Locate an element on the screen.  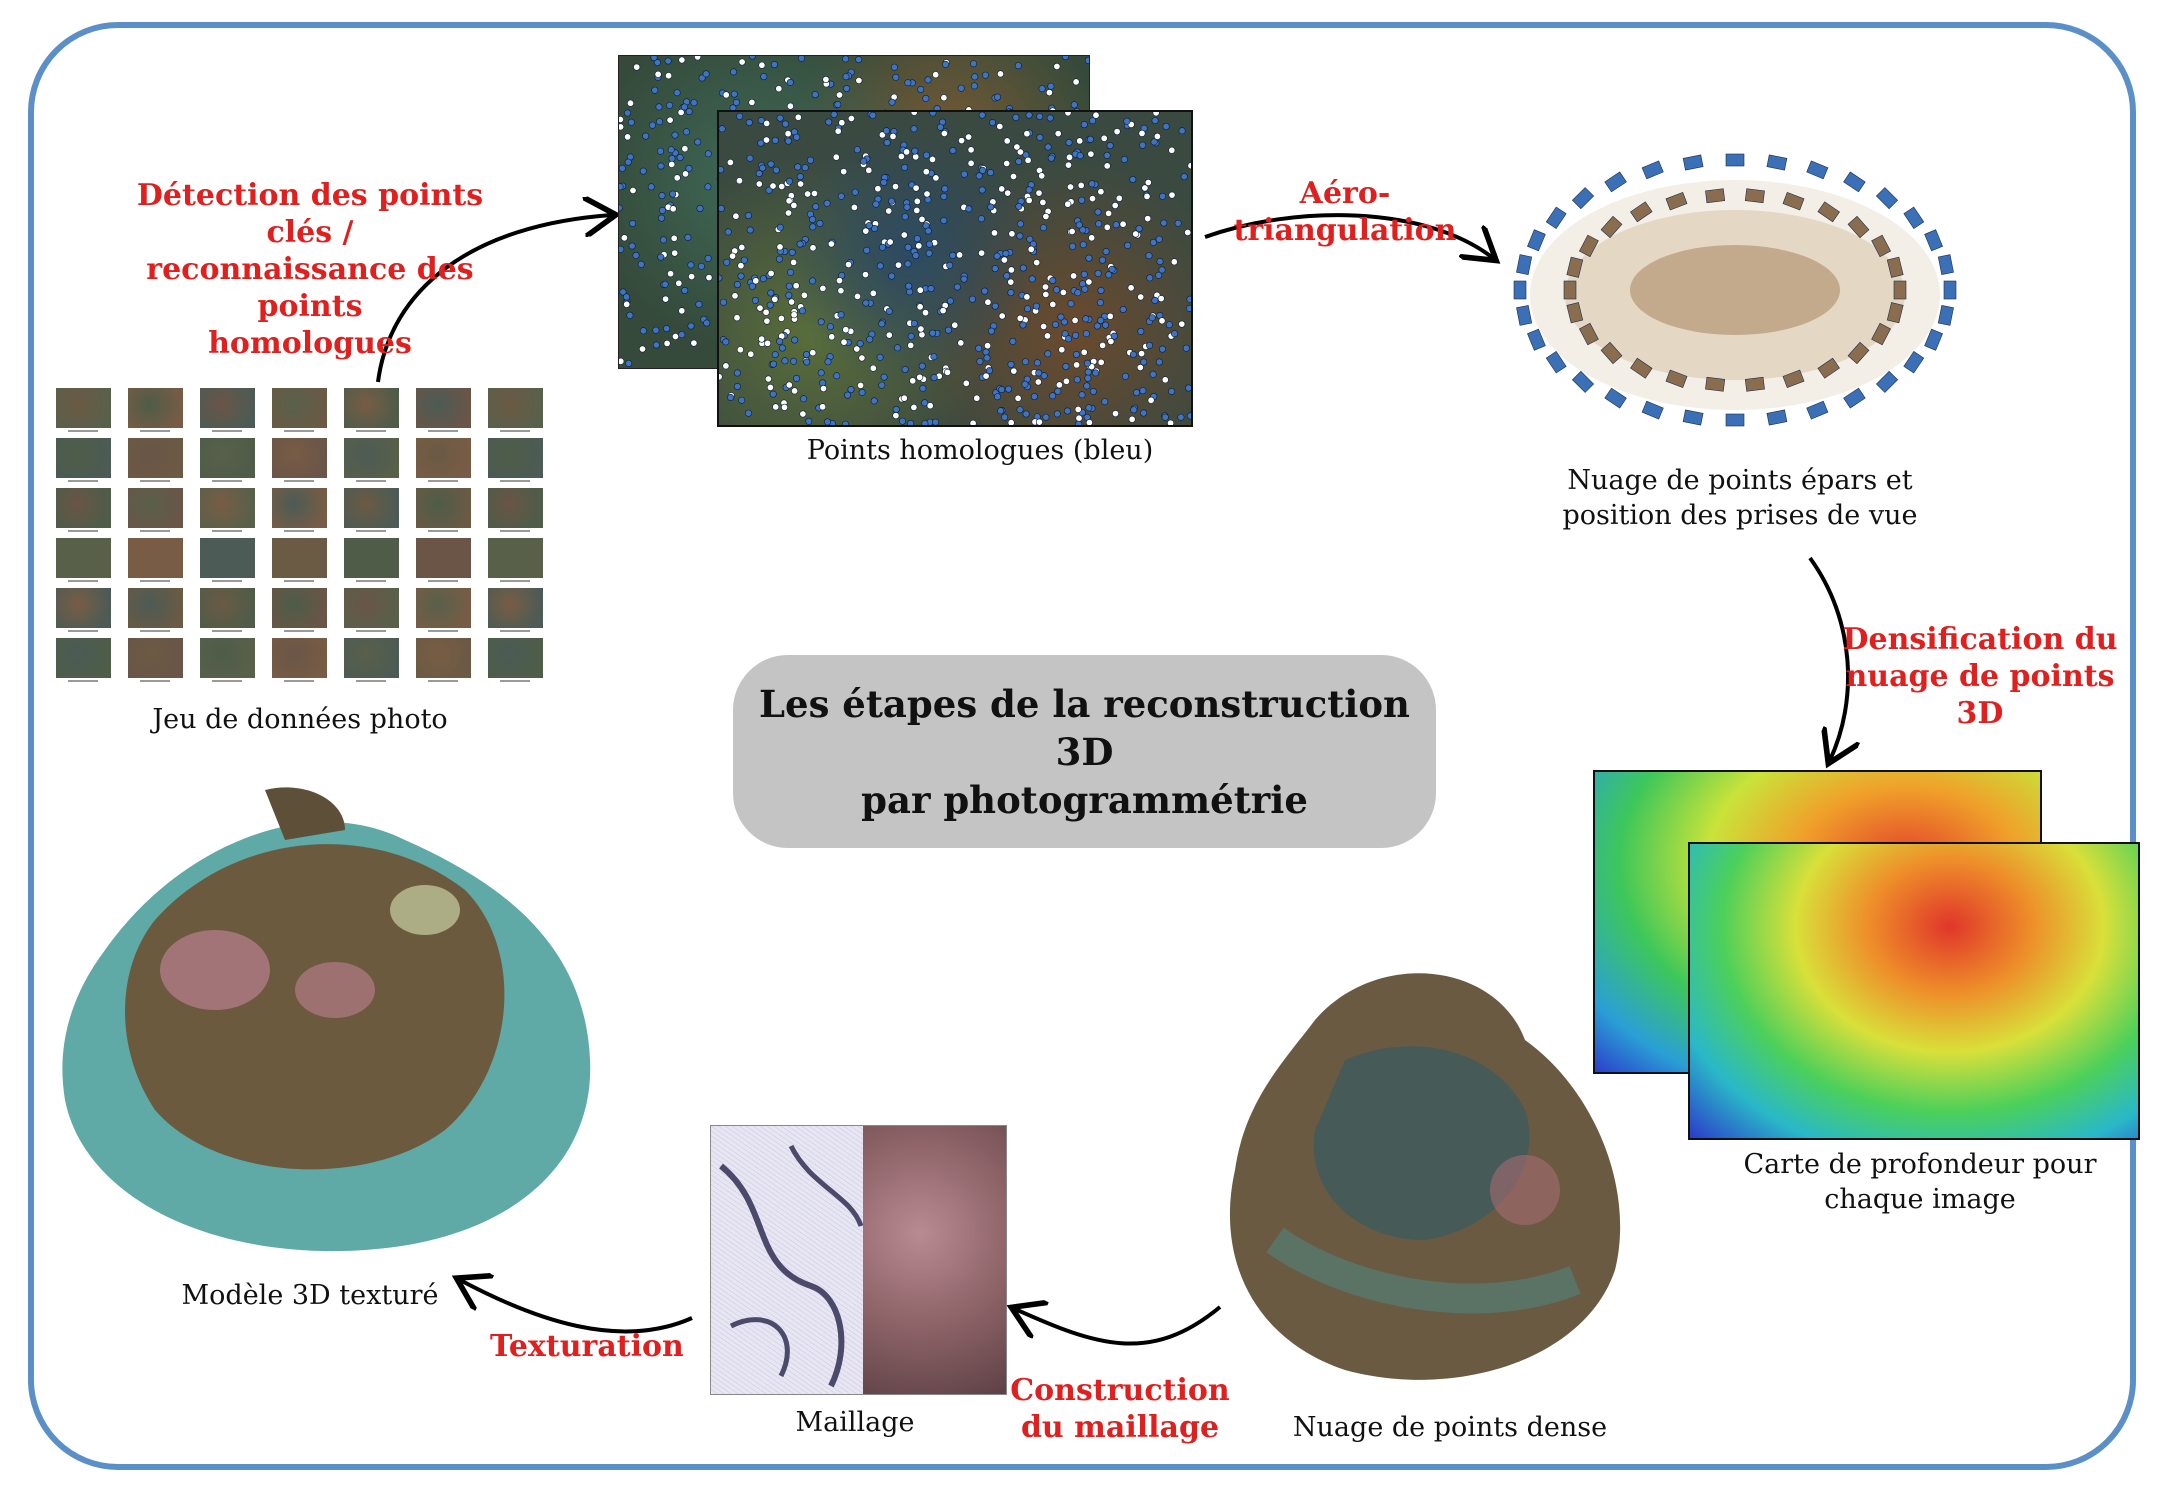
step-densification-line2: nuage de points 3D is located at coordinates (1980, 695).